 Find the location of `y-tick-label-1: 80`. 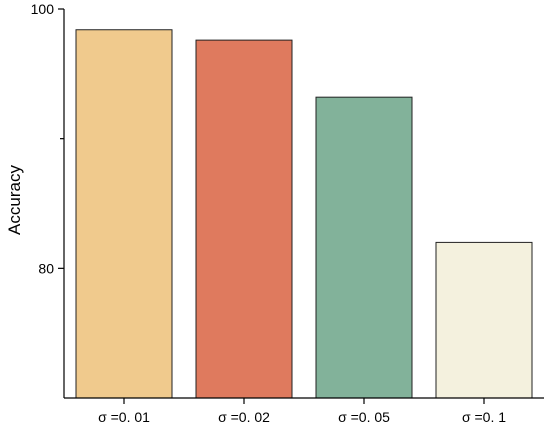

y-tick-label-1: 80 is located at coordinates (46, 268).